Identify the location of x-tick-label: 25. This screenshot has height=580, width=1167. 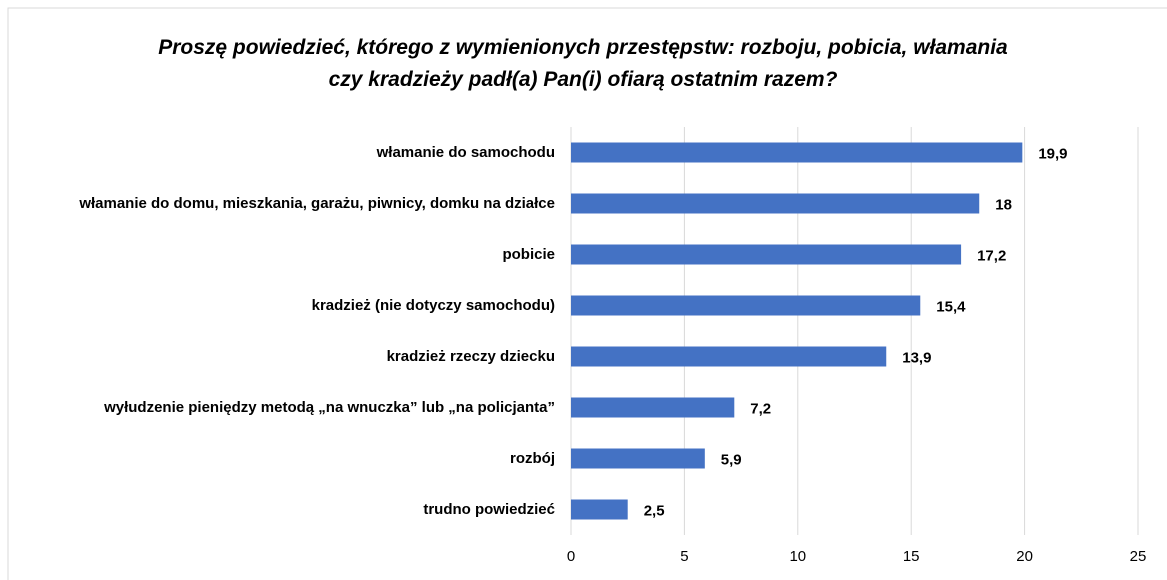
(1138, 556).